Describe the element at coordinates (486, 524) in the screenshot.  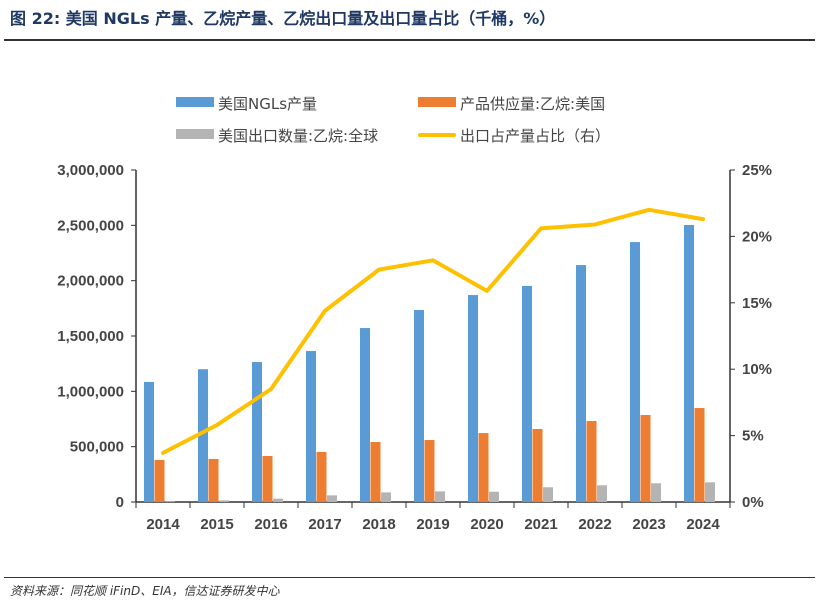
I see `x-tick-label: 2020` at that location.